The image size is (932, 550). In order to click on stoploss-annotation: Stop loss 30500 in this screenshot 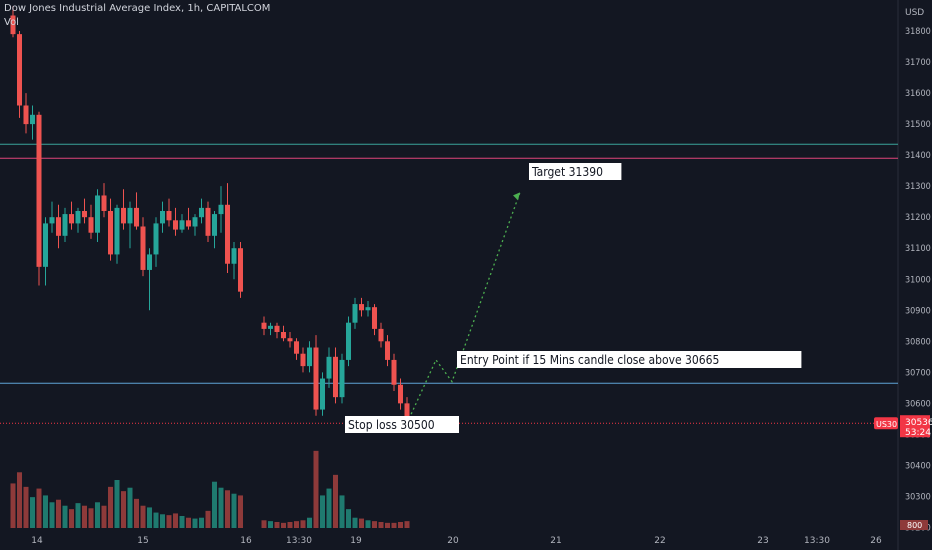, I will do `click(402, 424)`.